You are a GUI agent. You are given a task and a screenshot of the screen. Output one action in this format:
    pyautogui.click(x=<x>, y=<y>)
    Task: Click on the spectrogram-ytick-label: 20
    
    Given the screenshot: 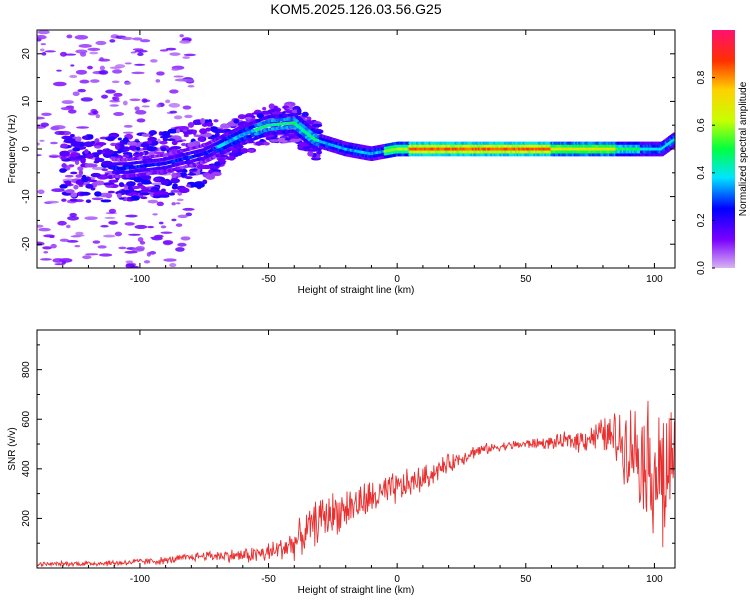 What is the action you would take?
    pyautogui.click(x=26, y=54)
    